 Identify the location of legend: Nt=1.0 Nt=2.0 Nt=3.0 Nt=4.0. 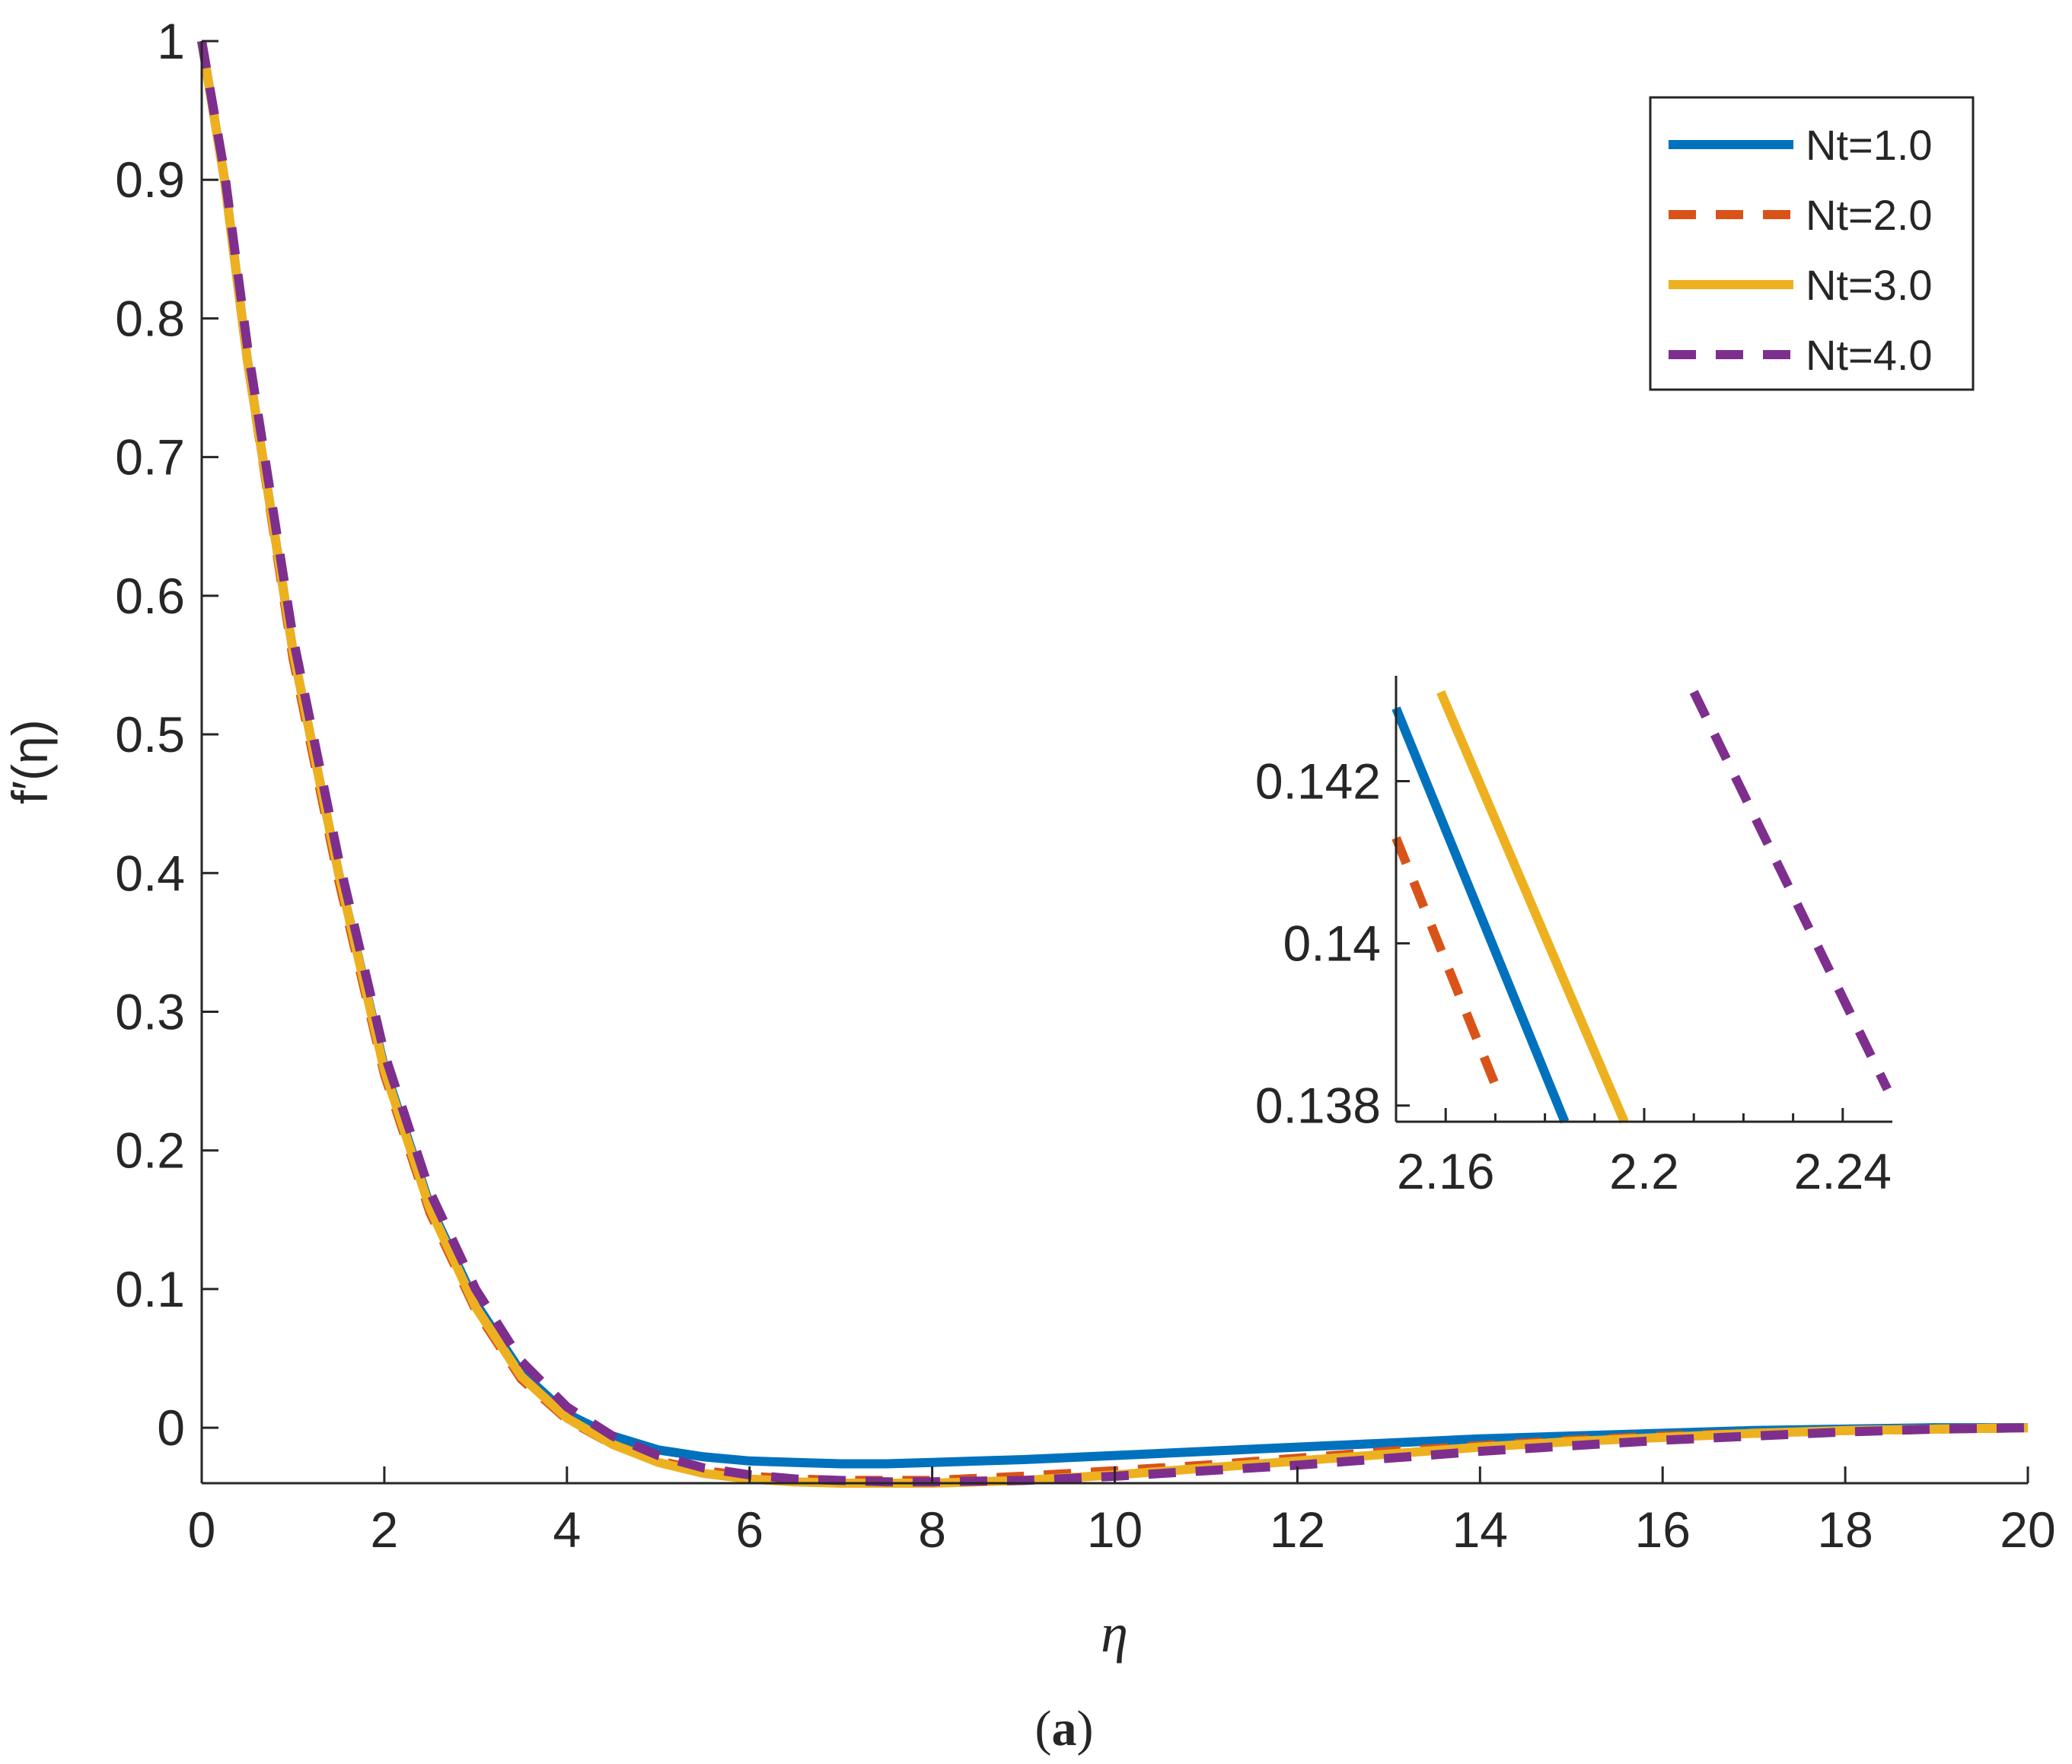
(1812, 243).